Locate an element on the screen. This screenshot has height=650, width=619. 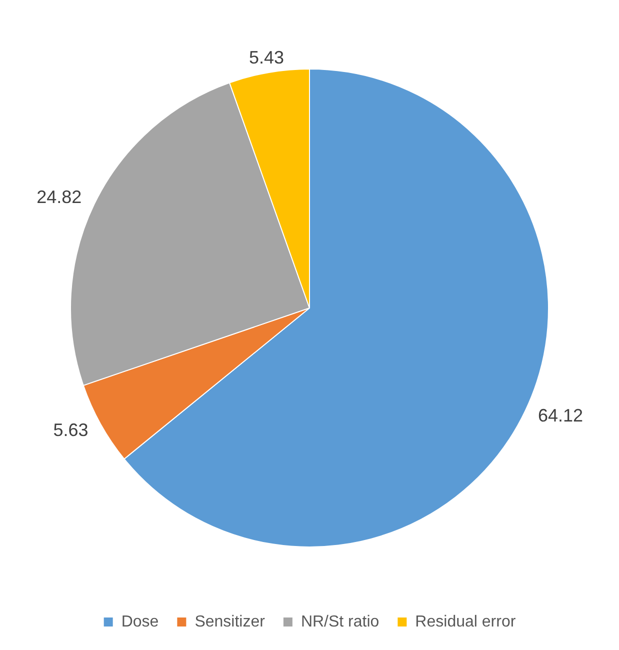
data-label: 5.63 is located at coordinates (70, 430).